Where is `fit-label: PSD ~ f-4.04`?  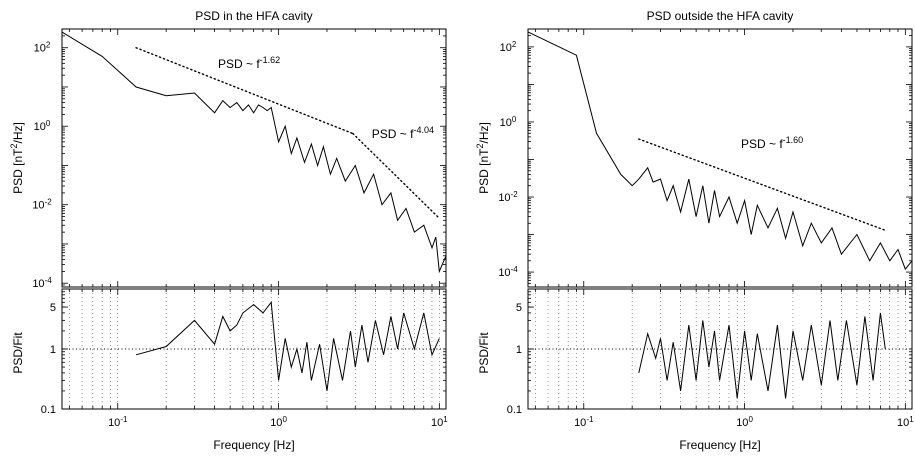 fit-label: PSD ~ f-4.04 is located at coordinates (403, 133).